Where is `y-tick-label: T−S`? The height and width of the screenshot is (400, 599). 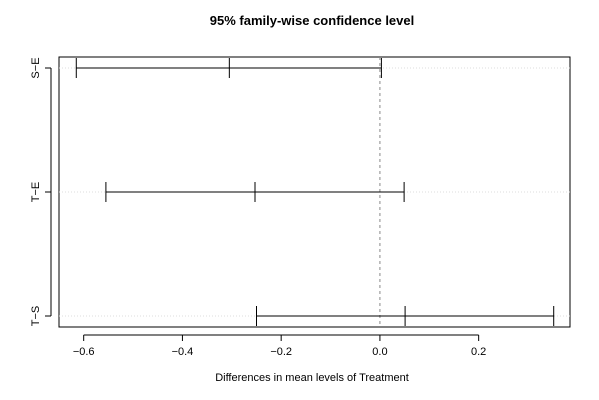
y-tick-label: T−S is located at coordinates (36, 316).